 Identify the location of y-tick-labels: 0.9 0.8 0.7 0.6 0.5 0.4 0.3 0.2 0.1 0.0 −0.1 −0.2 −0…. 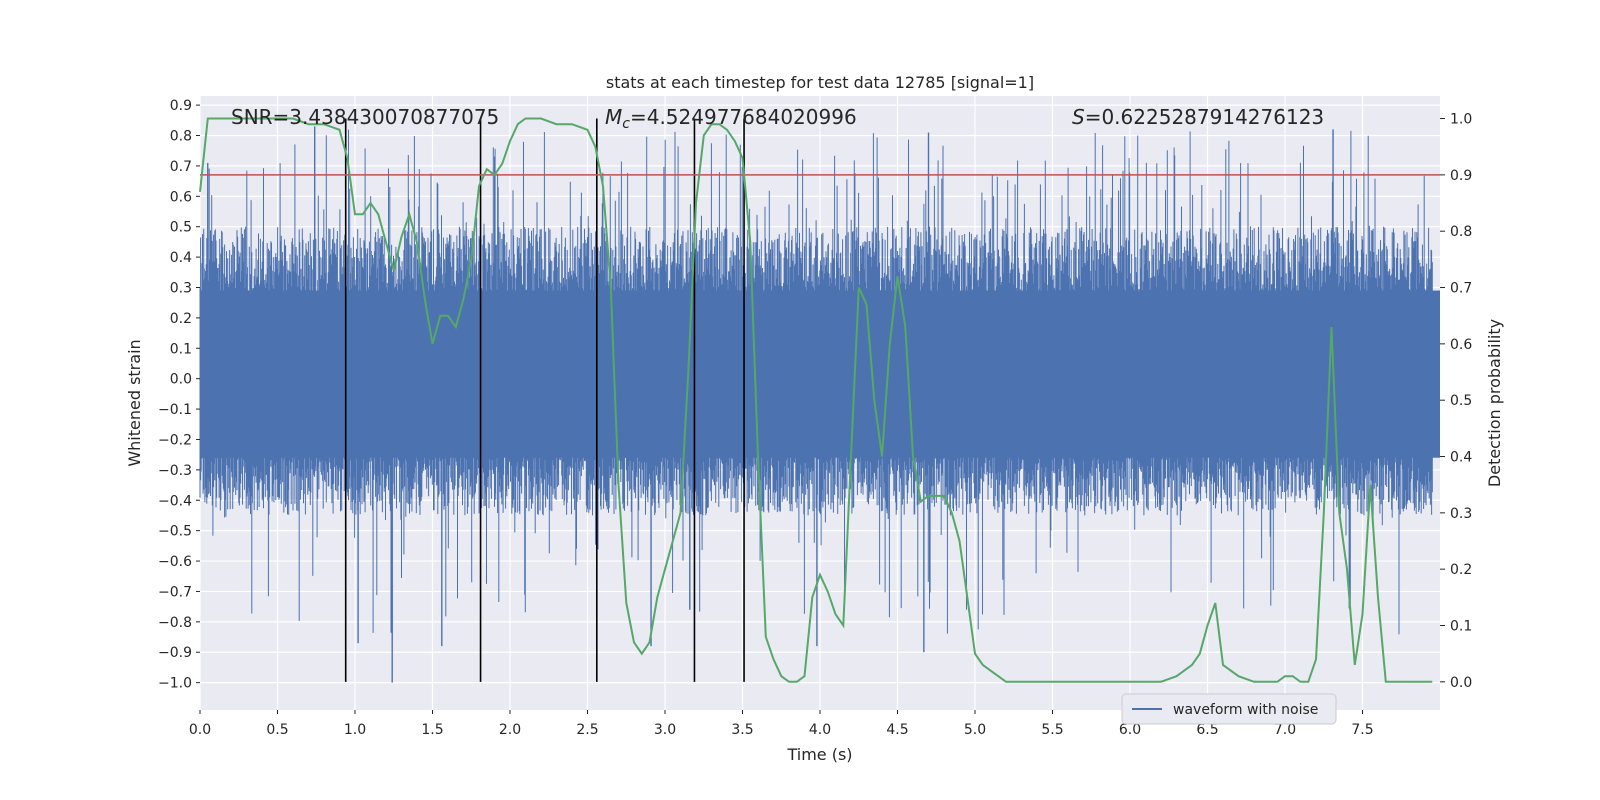
(179, 395).